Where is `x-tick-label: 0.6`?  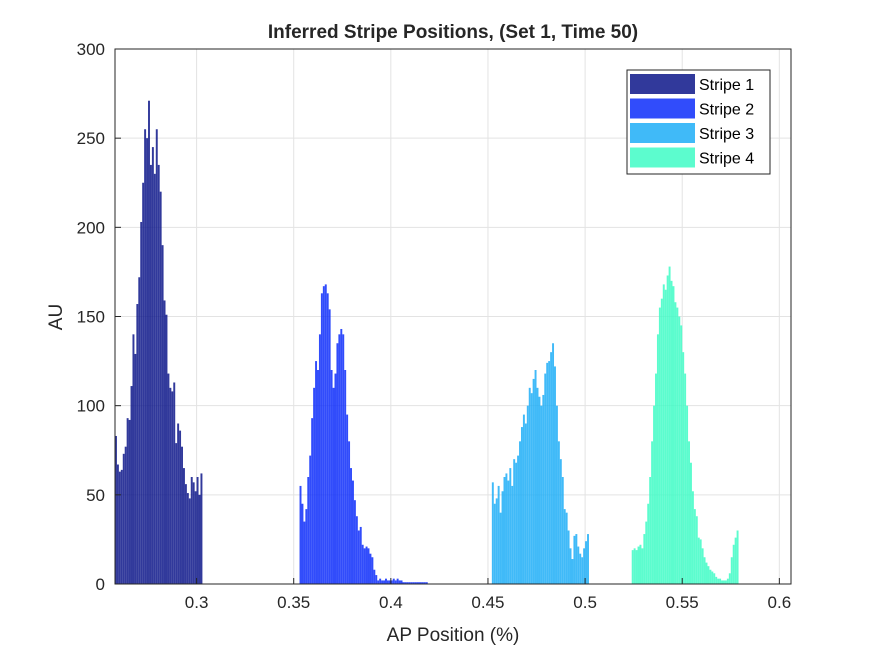 x-tick-label: 0.6 is located at coordinates (780, 602).